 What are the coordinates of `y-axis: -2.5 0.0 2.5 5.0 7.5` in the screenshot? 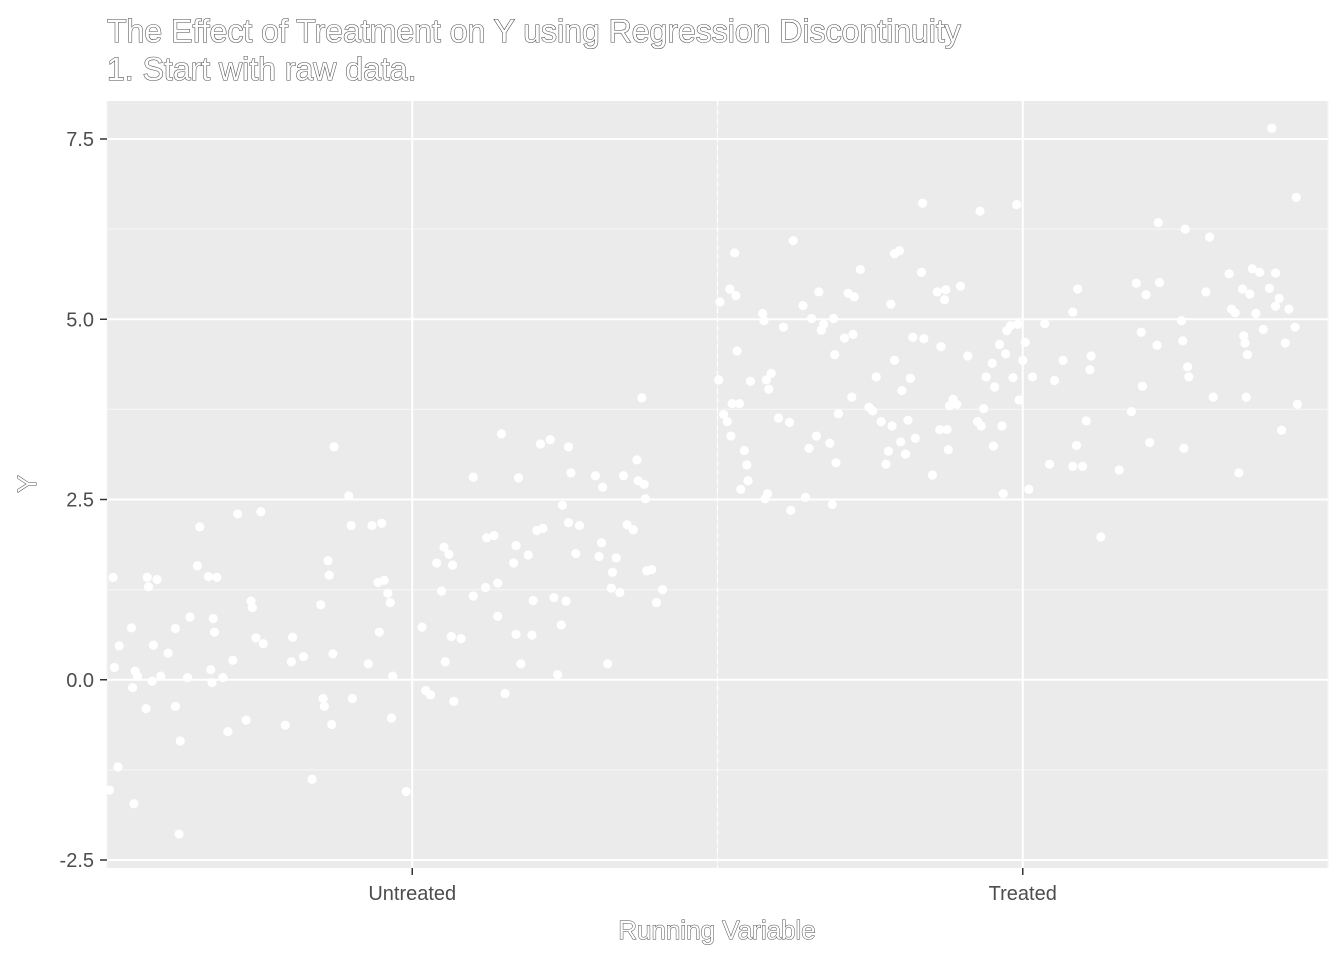 It's located at (83, 500).